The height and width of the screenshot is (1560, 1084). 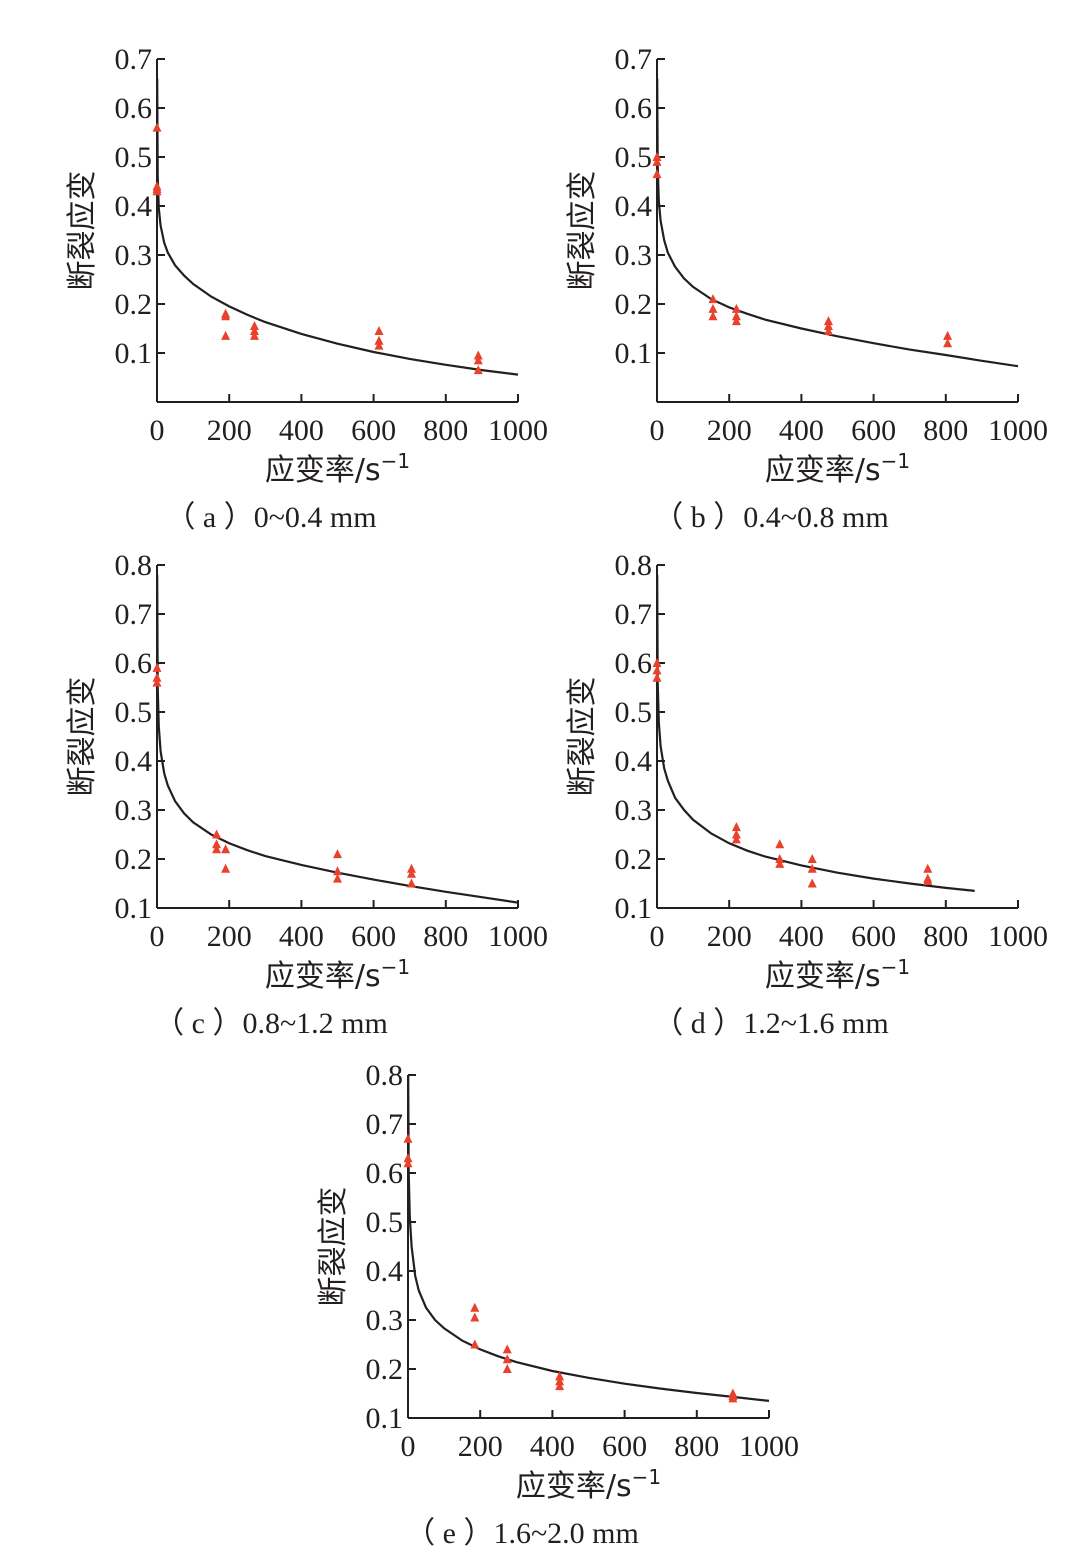 I want to click on x-tick-label-a: 800, so click(x=445, y=430).